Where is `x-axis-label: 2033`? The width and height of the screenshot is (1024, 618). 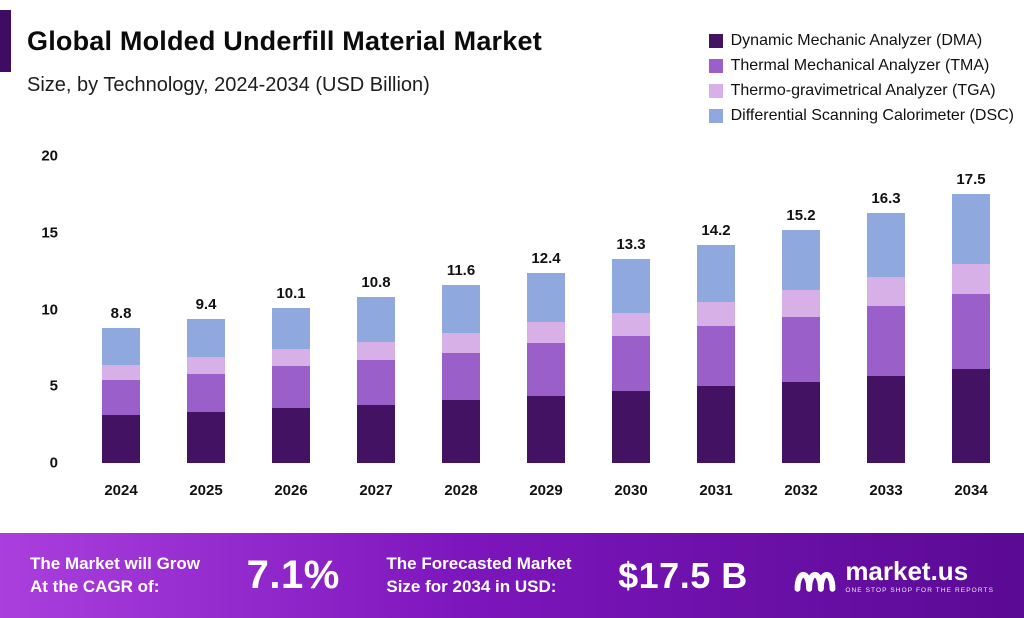
x-axis-label: 2033 is located at coordinates (886, 490).